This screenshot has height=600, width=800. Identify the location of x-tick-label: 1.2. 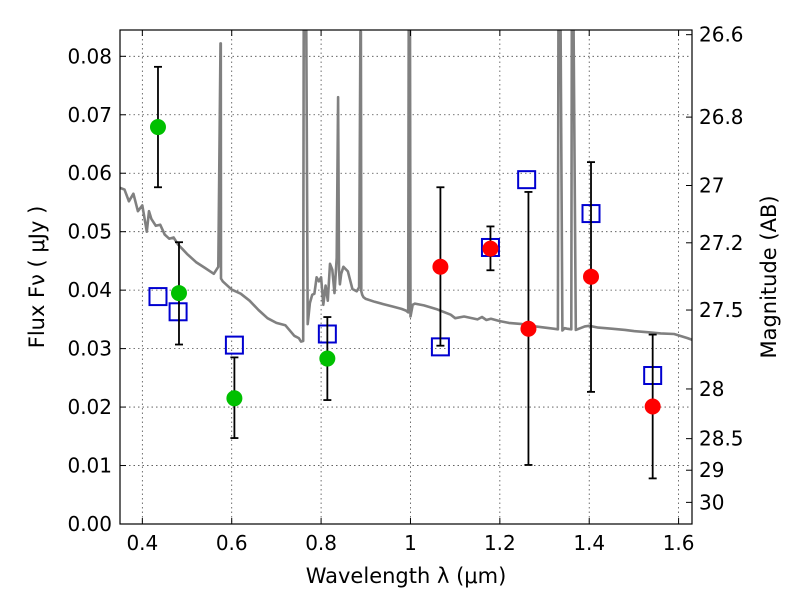
(500, 543).